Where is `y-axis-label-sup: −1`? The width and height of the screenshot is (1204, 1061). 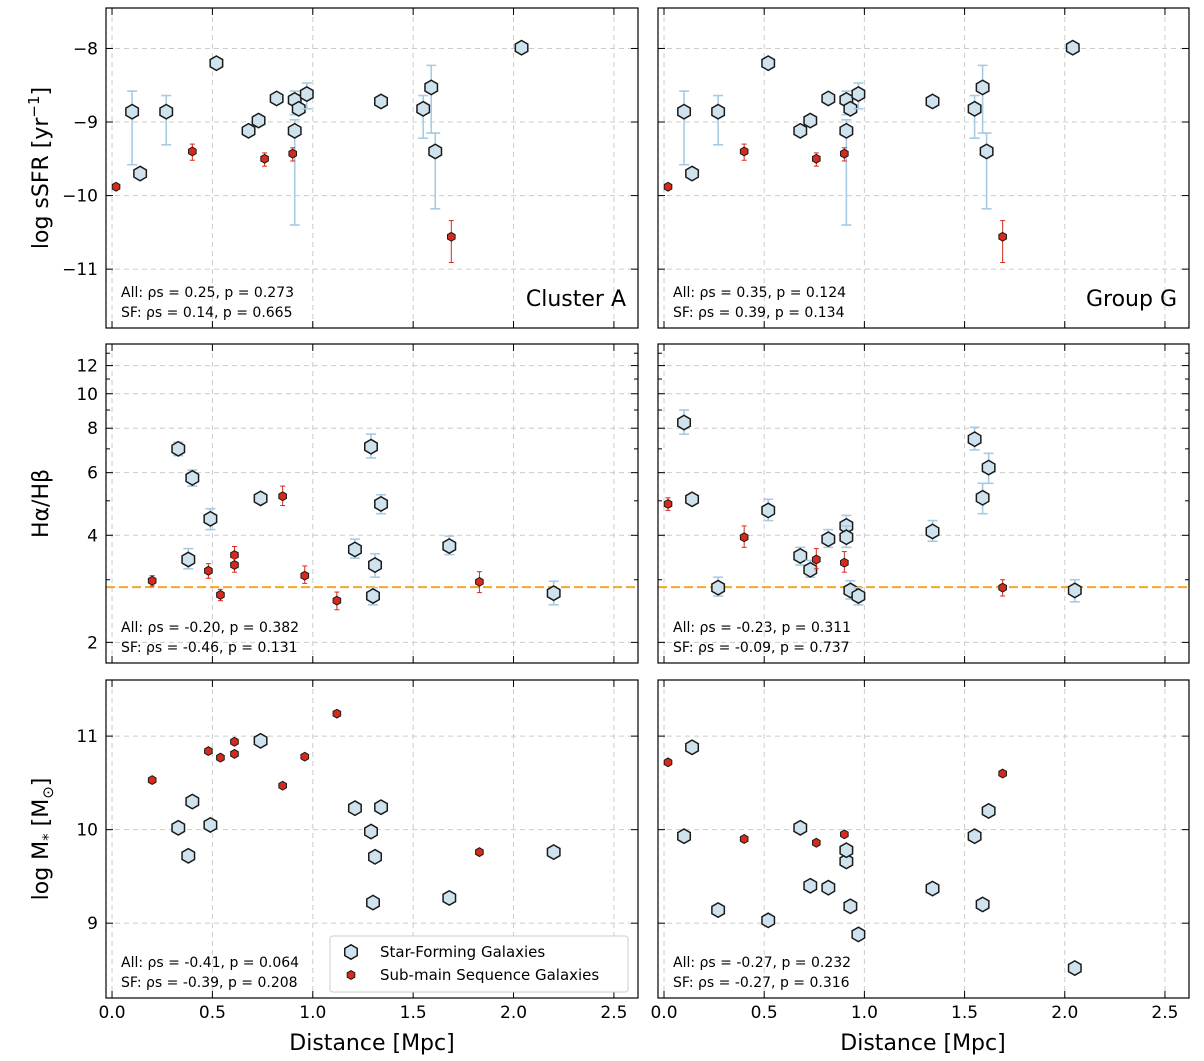 y-axis-label-sup: −1 is located at coordinates (34, 106).